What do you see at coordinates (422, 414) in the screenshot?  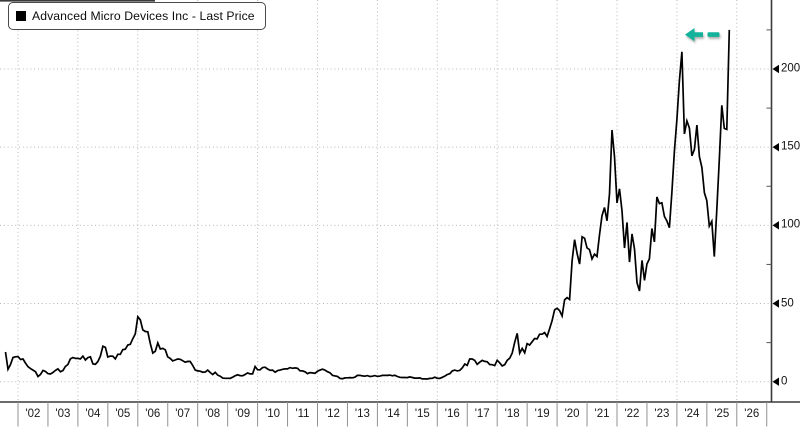 I see `x-axis-year-label: '15` at bounding box center [422, 414].